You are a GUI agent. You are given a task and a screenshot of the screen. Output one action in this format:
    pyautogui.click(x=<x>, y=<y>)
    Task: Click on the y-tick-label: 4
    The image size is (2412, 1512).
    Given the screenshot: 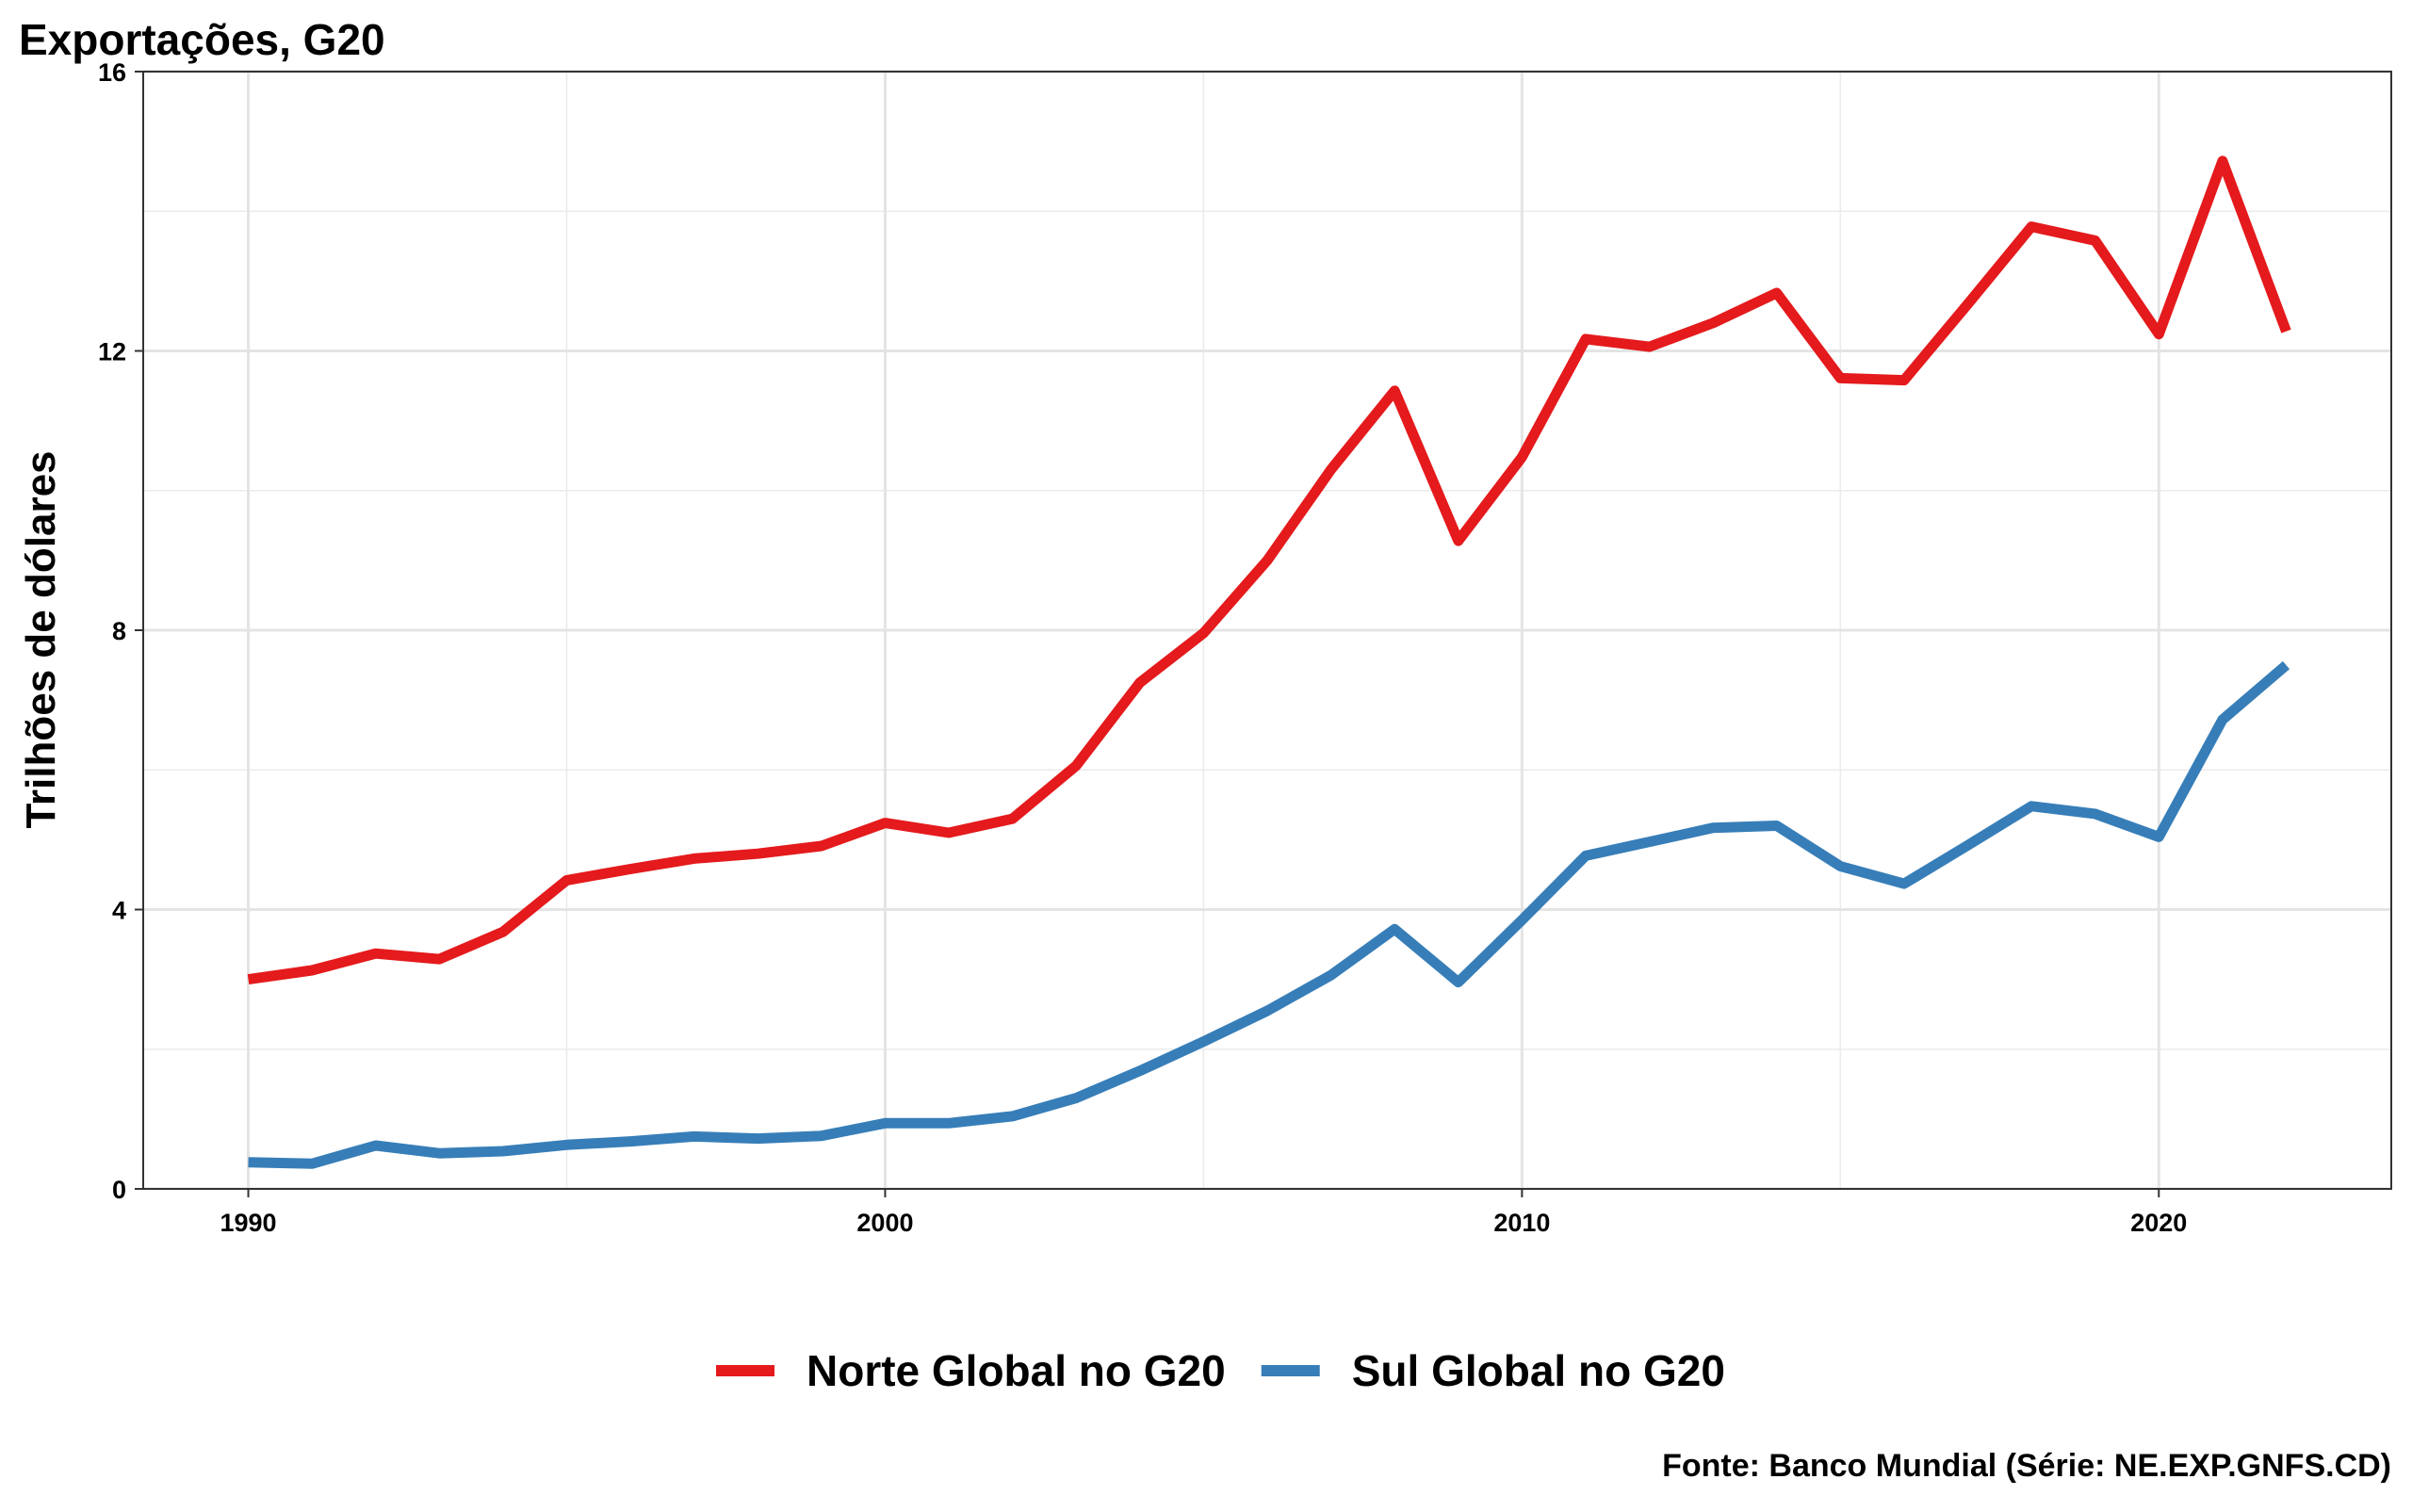 What is the action you would take?
    pyautogui.click(x=119, y=911)
    